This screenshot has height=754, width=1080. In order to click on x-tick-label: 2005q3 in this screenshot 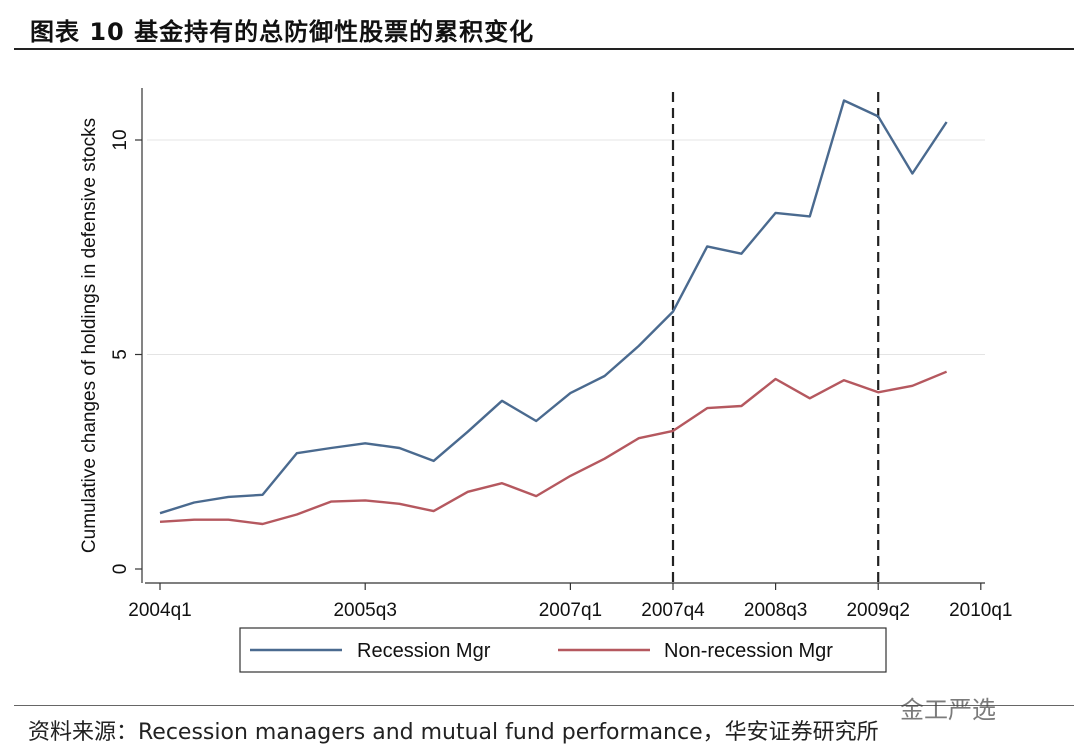, I will do `click(364, 610)`.